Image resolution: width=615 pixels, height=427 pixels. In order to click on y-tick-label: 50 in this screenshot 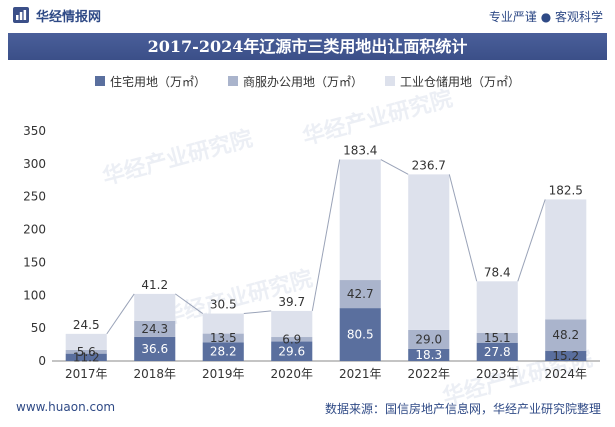, I will do `click(38, 328)`.